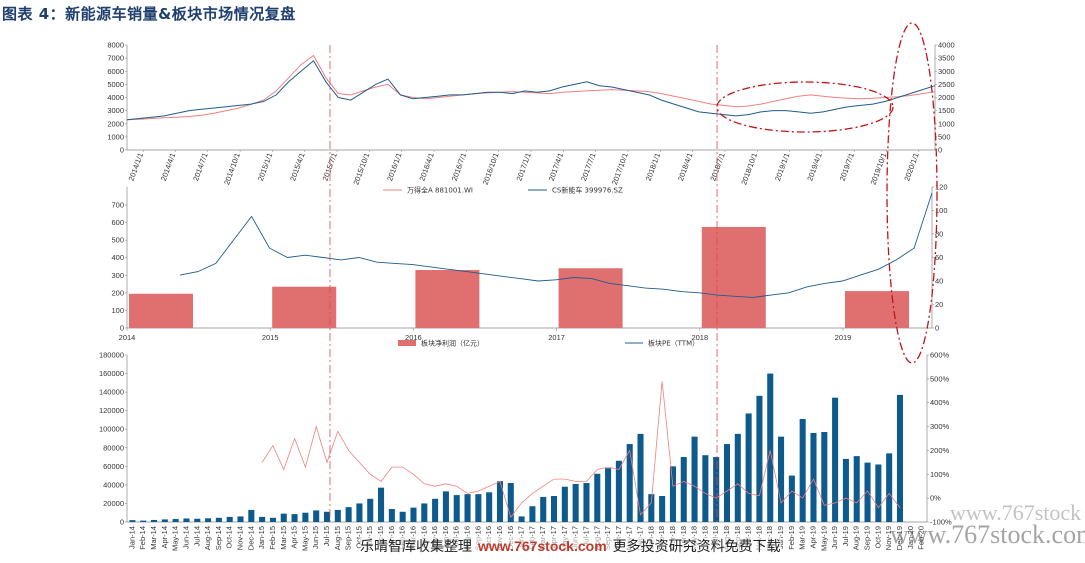  What do you see at coordinates (117, 222) in the screenshot?
I see `mid-ytick-left-6: 600` at bounding box center [117, 222].